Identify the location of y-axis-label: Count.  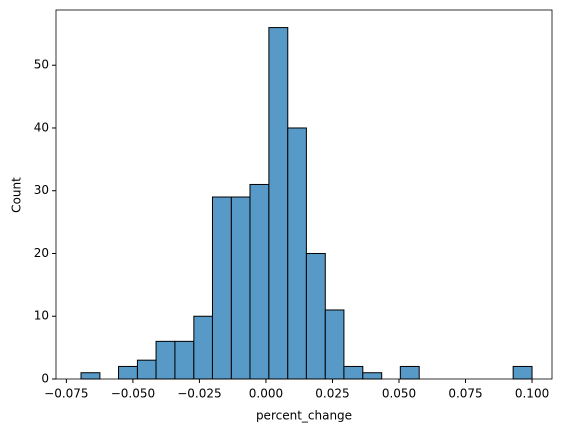
(17, 195).